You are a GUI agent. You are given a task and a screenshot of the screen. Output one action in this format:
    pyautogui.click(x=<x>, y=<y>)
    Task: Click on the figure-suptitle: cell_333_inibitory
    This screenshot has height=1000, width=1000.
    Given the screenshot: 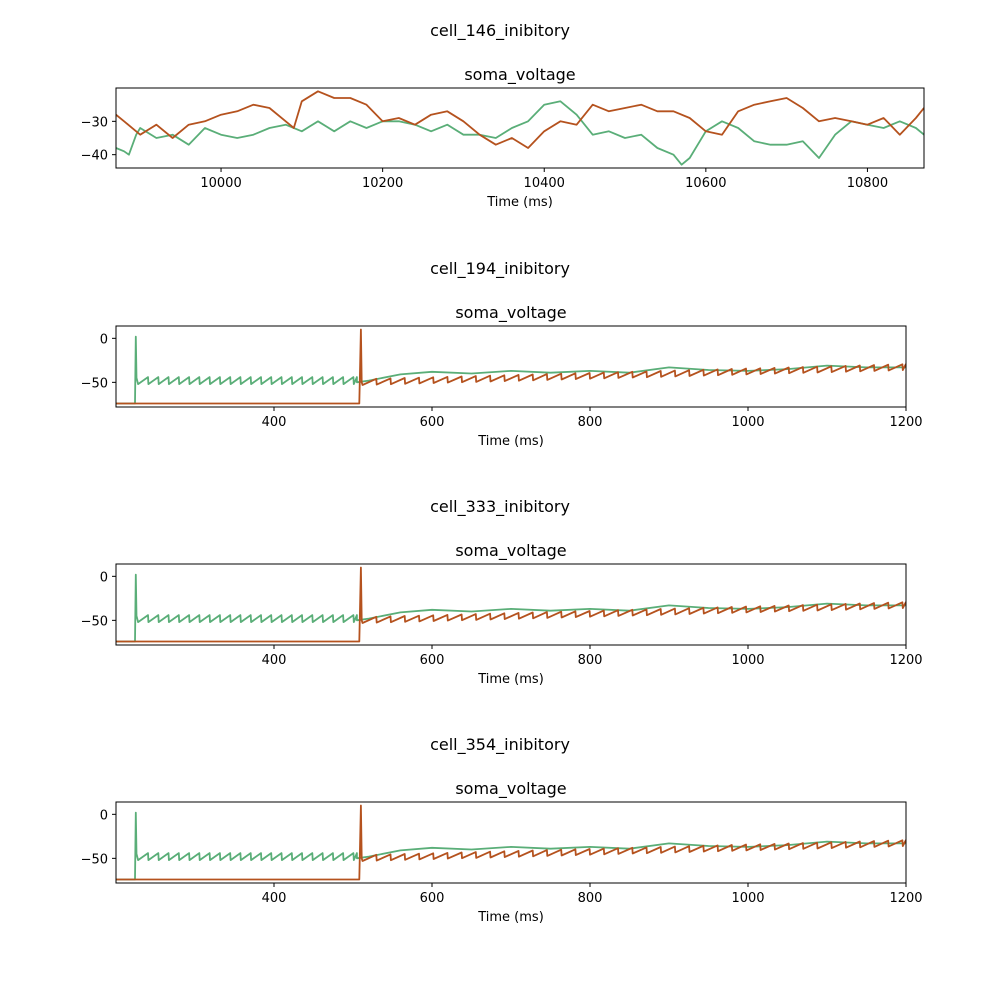 What is the action you would take?
    pyautogui.click(x=500, y=507)
    